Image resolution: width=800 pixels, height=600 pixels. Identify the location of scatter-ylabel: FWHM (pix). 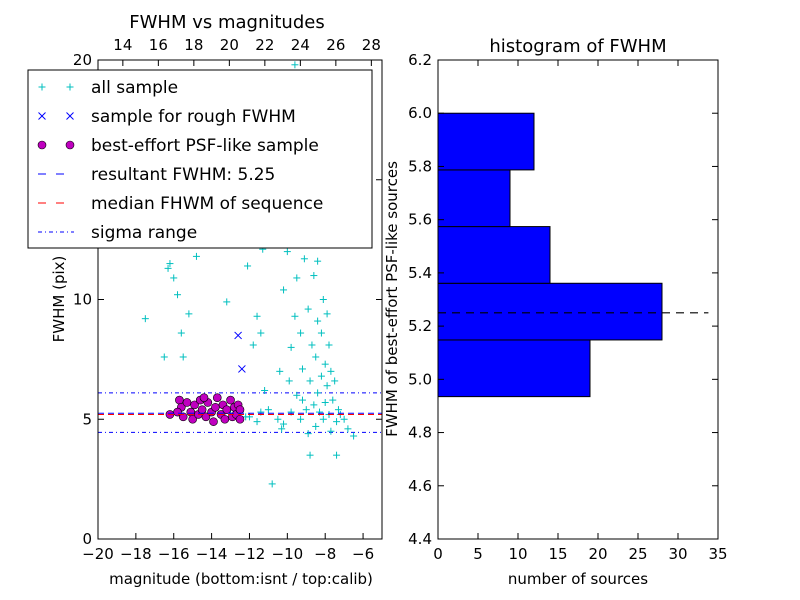
(59, 299).